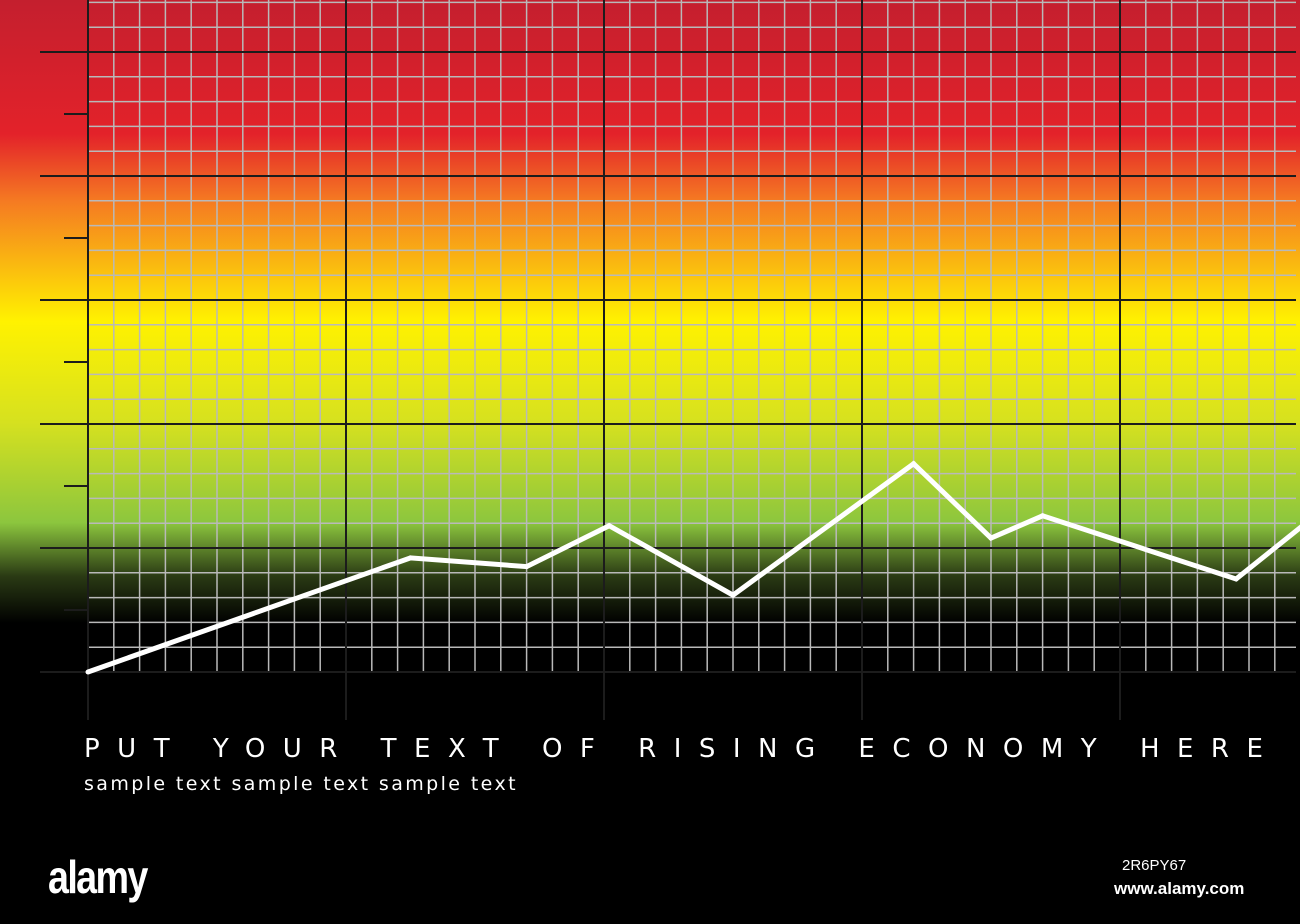  What do you see at coordinates (98, 877) in the screenshot?
I see `brand-logo: alamy` at bounding box center [98, 877].